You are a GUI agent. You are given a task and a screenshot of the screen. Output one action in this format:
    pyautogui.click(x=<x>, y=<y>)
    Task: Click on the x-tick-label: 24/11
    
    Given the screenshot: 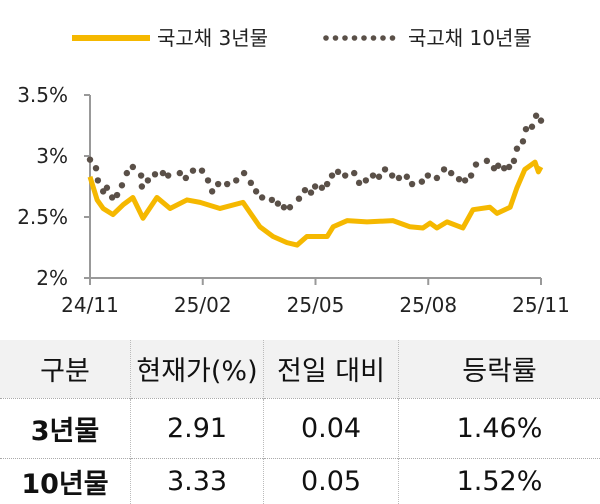 What is the action you would take?
    pyautogui.click(x=90, y=305)
    